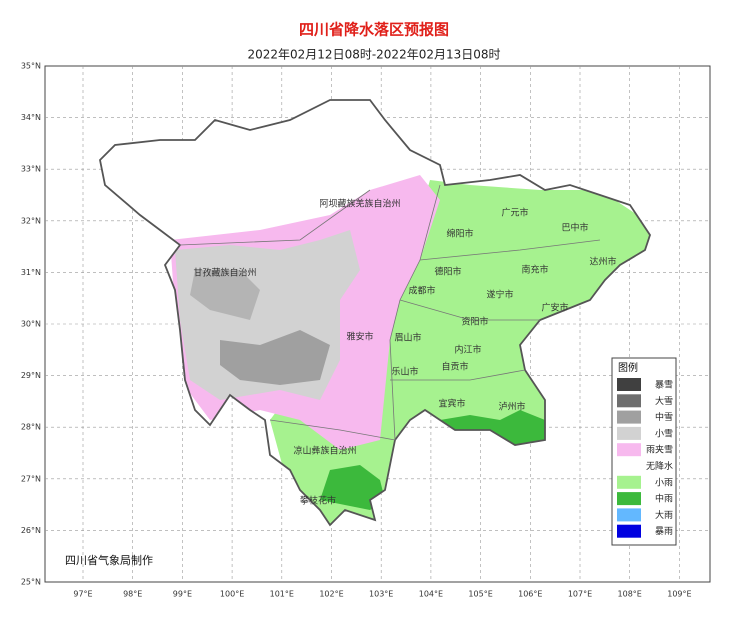 Image resolution: width=749 pixels, height=632 pixels. Describe the element at coordinates (679, 594) in the screenshot. I see `lon-label: 109°E` at that location.